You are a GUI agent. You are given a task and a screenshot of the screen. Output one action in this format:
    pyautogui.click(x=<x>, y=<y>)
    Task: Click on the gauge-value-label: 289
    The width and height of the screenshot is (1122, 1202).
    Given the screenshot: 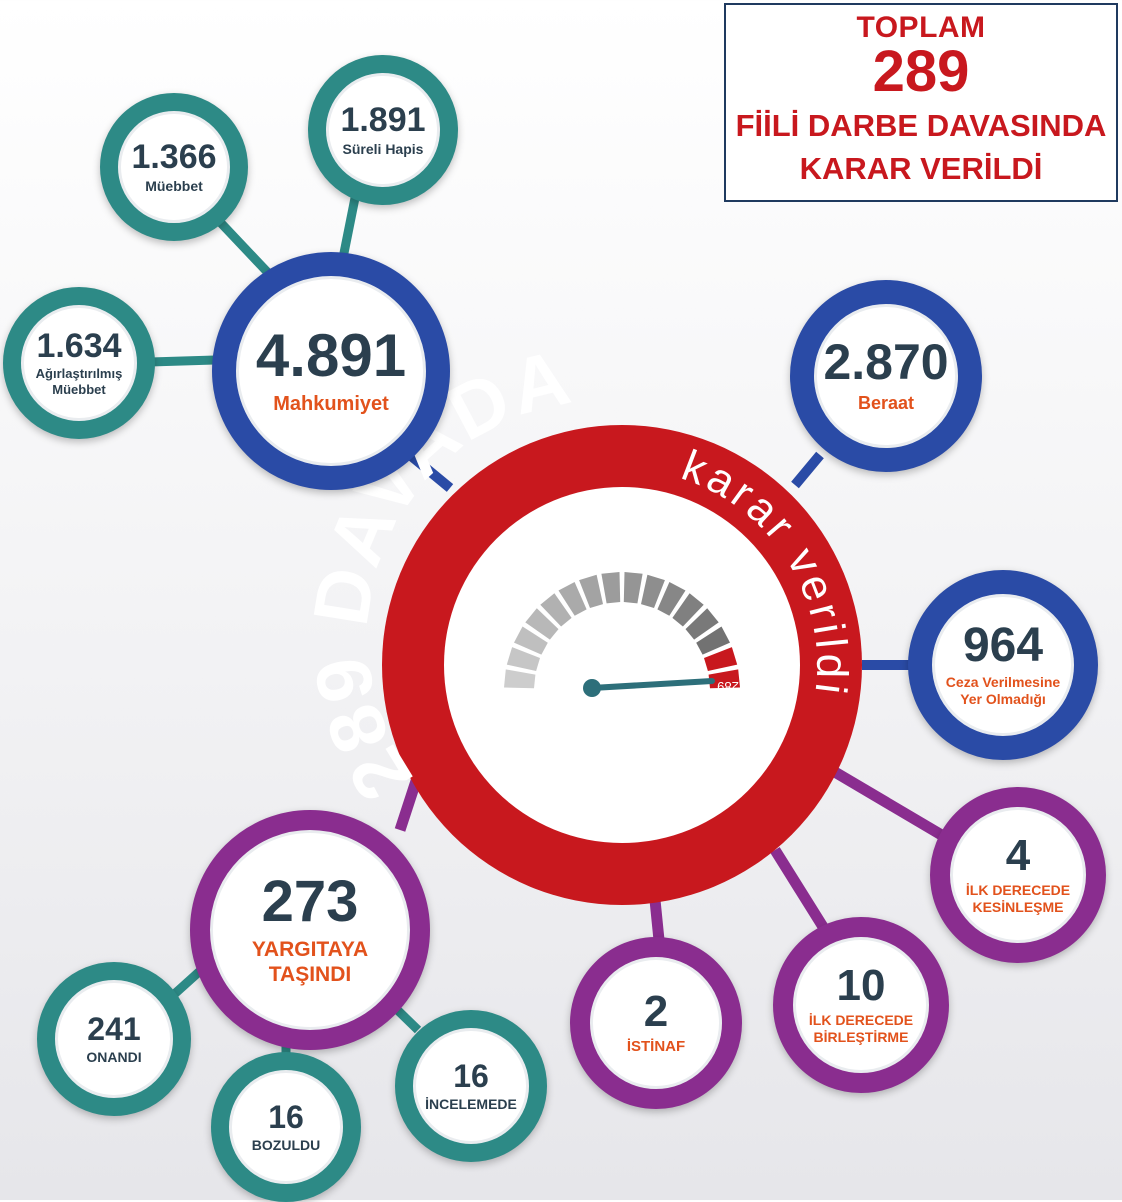 What is the action you would take?
    pyautogui.click(x=728, y=686)
    